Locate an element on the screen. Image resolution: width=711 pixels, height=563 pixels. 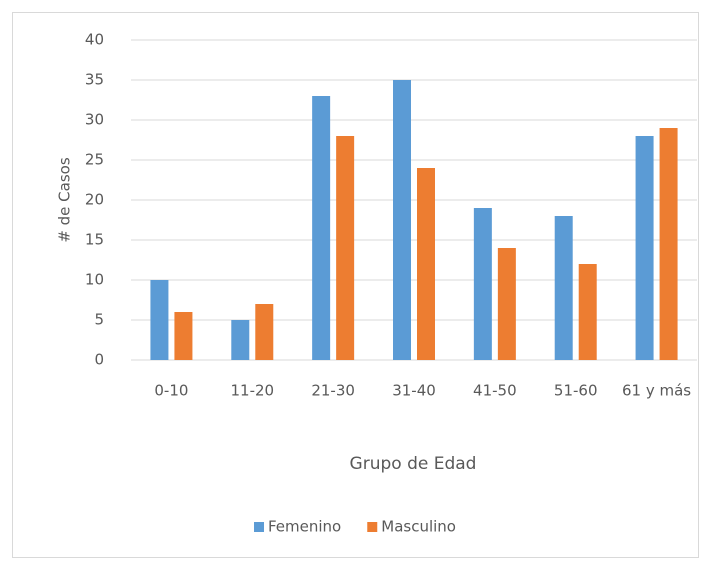
y-tick-label: 35 is located at coordinates (94, 80).